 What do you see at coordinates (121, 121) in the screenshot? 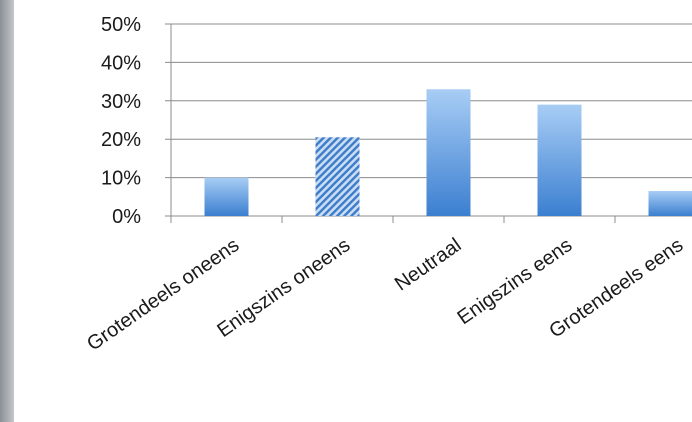
I see `y-tick-labels: 0% 10% 20% 30% 40% 50%` at bounding box center [121, 121].